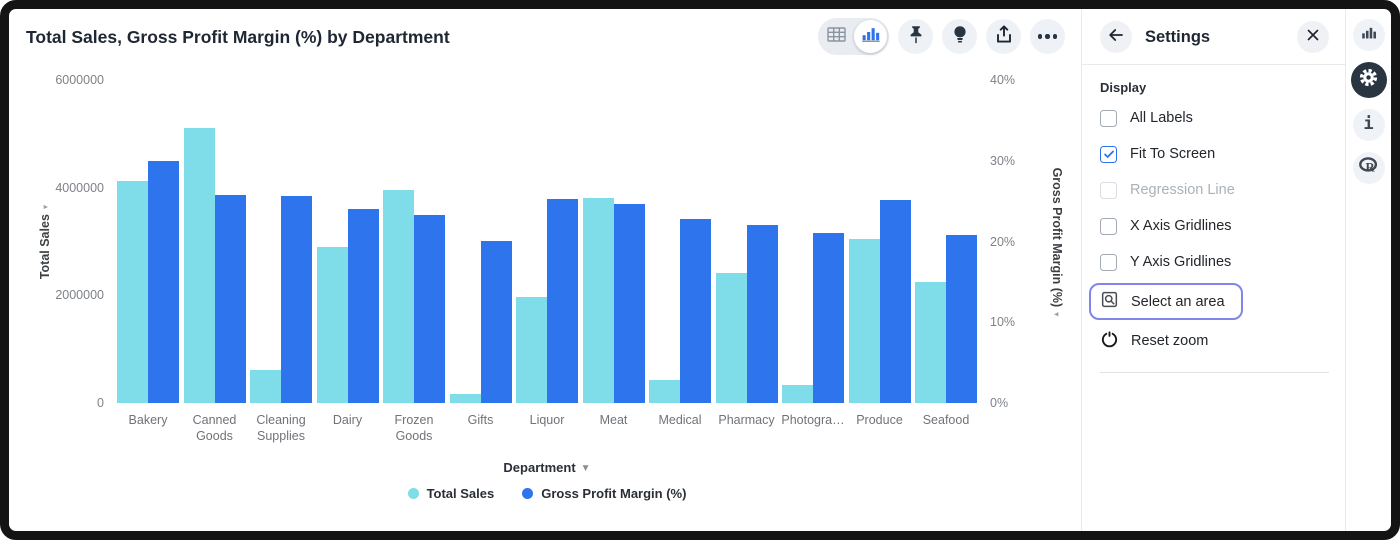 This screenshot has width=1400, height=540. I want to click on x-tick-label: Seafood, so click(946, 420).